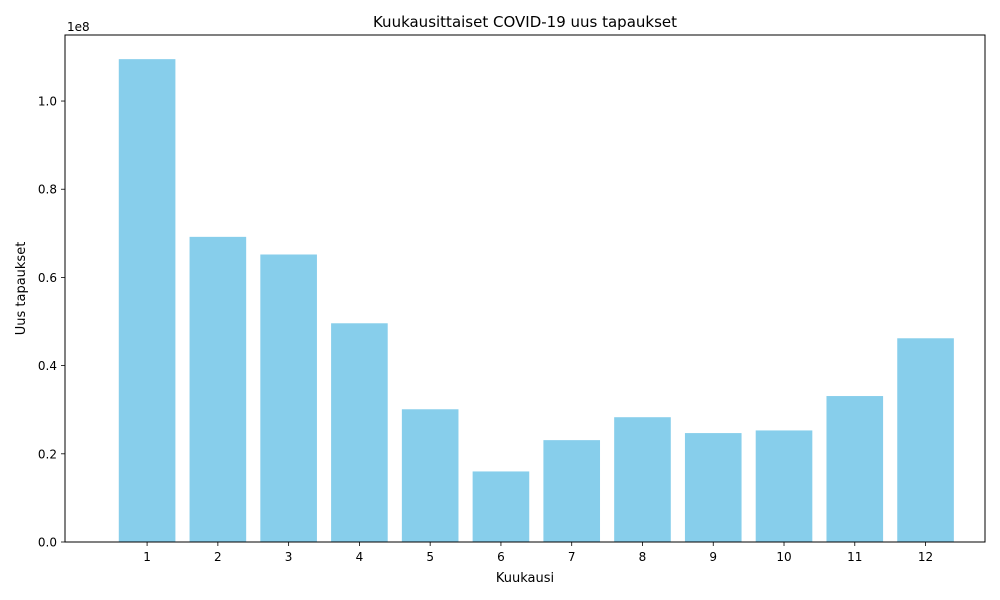  What do you see at coordinates (525, 22) in the screenshot?
I see `chart-title: Kuukausittaiset COVID-19 uus tapaukset` at bounding box center [525, 22].